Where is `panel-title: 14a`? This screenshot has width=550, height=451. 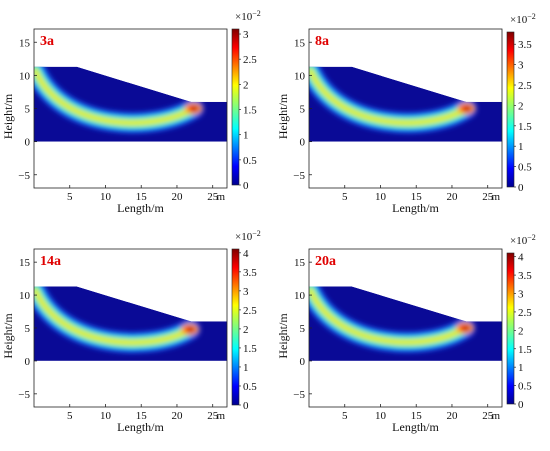 panel-title: 14a is located at coordinates (50, 261).